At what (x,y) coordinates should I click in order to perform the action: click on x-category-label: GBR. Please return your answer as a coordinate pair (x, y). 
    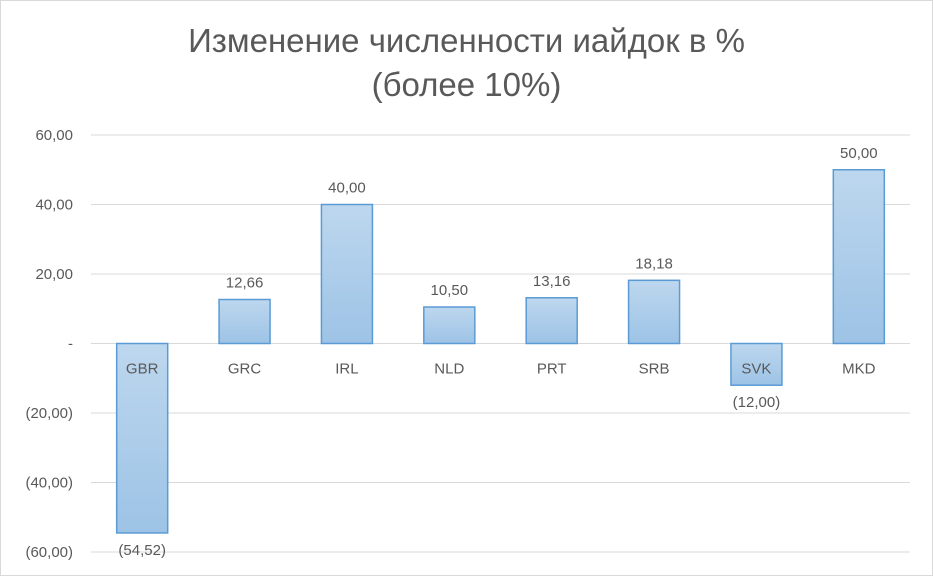
    Looking at the image, I should click on (142, 369).